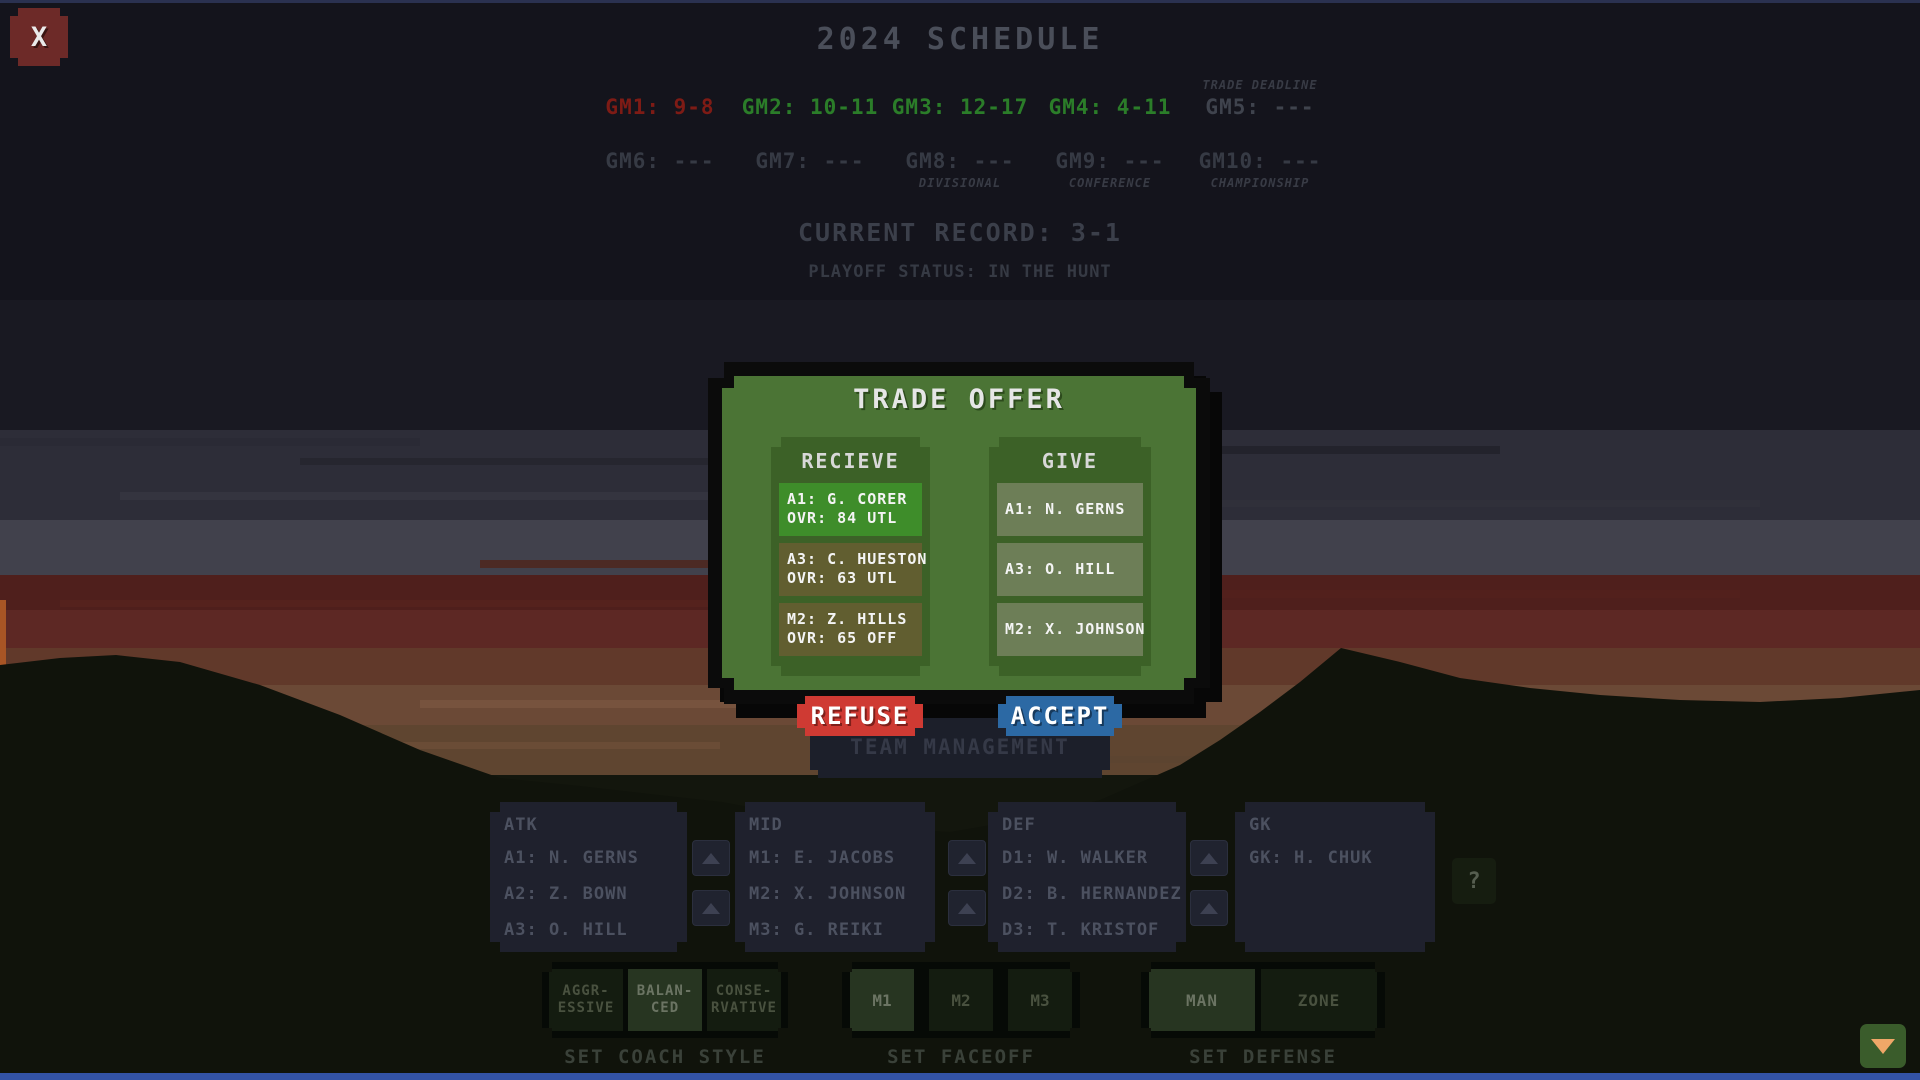 This screenshot has height=1080, width=1920. Describe the element at coordinates (847, 619) in the screenshot. I see `player-name: M2: Z. HILLS` at that location.